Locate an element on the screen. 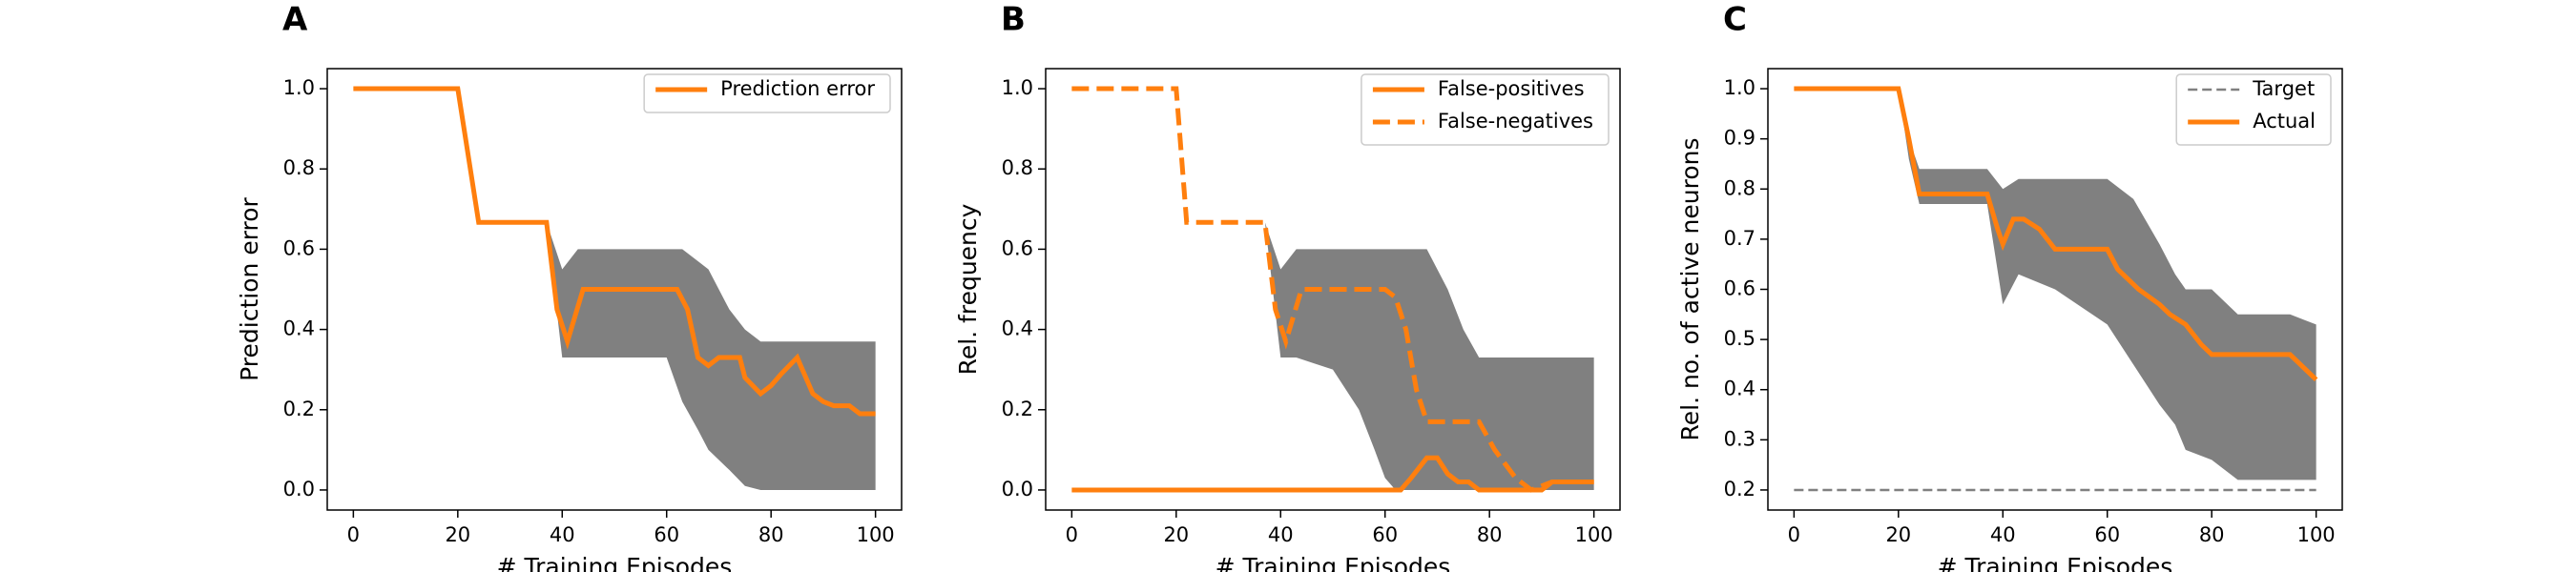  legend-label: Prediction error is located at coordinates (797, 88).